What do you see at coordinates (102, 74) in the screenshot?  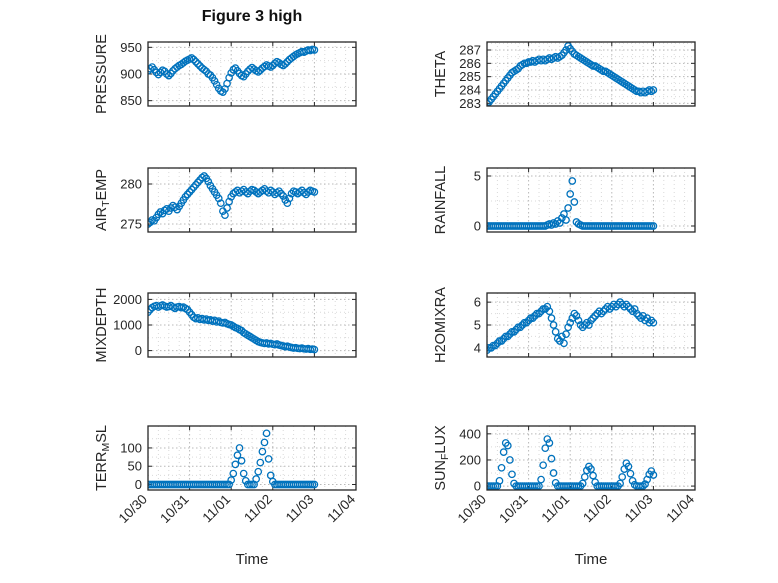 I see `y-axis-label: PRESSURE` at bounding box center [102, 74].